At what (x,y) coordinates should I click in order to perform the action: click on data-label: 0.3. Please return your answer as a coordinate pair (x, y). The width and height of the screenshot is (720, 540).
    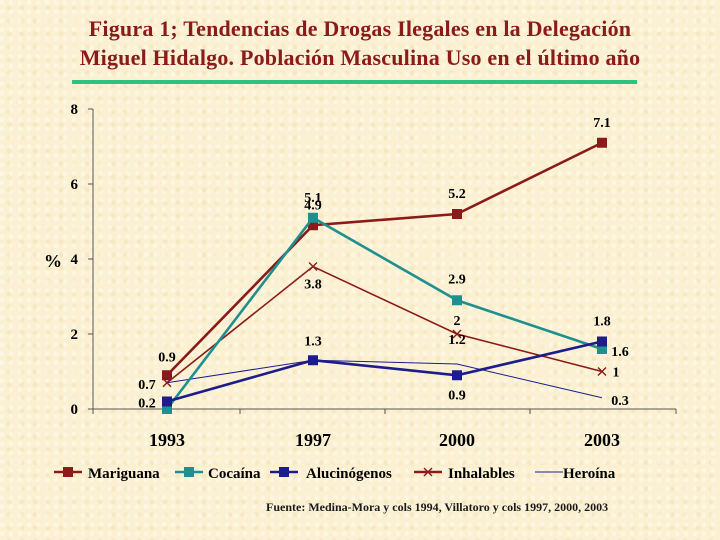
    Looking at the image, I should click on (620, 401).